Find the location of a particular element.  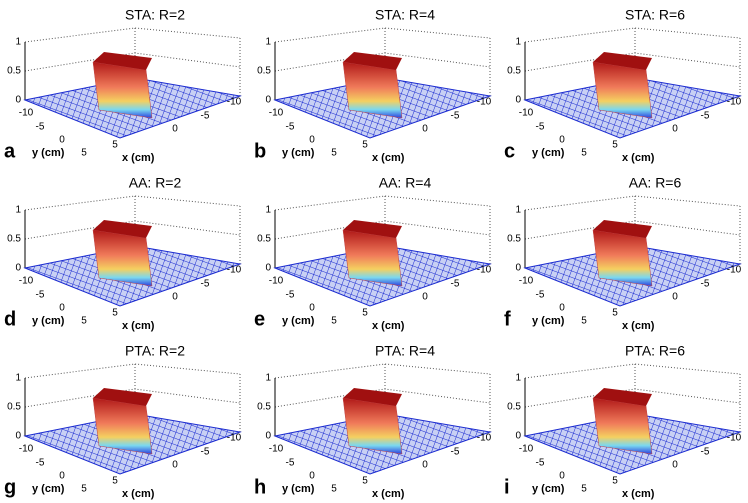

panel-title: AA: R=6 is located at coordinates (655, 183).